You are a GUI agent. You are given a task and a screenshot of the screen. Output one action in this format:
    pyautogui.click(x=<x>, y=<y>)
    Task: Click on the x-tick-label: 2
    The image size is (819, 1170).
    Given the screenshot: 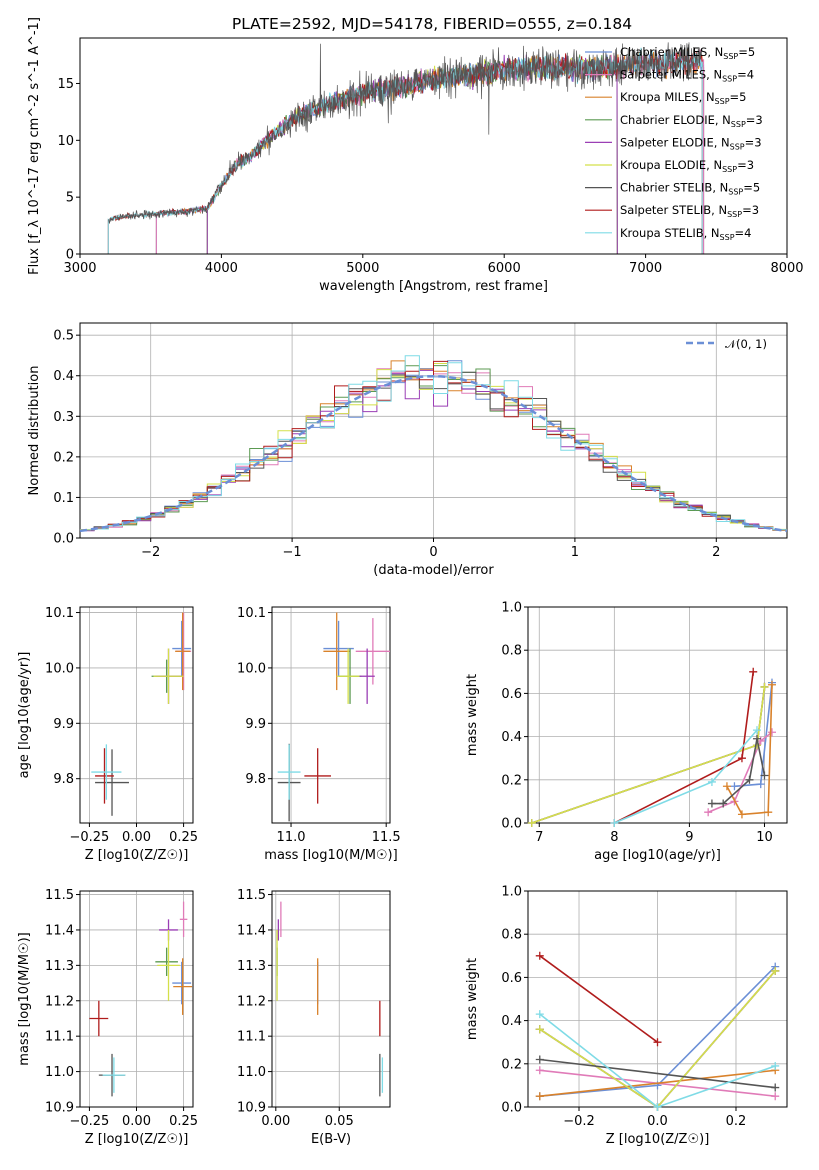 What is the action you would take?
    pyautogui.click(x=716, y=552)
    